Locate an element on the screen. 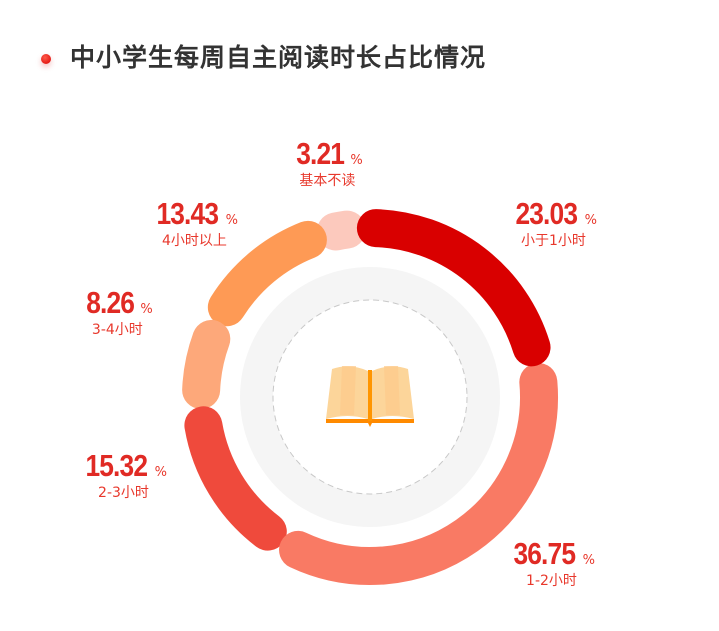 The height and width of the screenshot is (631, 719). open-book-icon is located at coordinates (370, 396).